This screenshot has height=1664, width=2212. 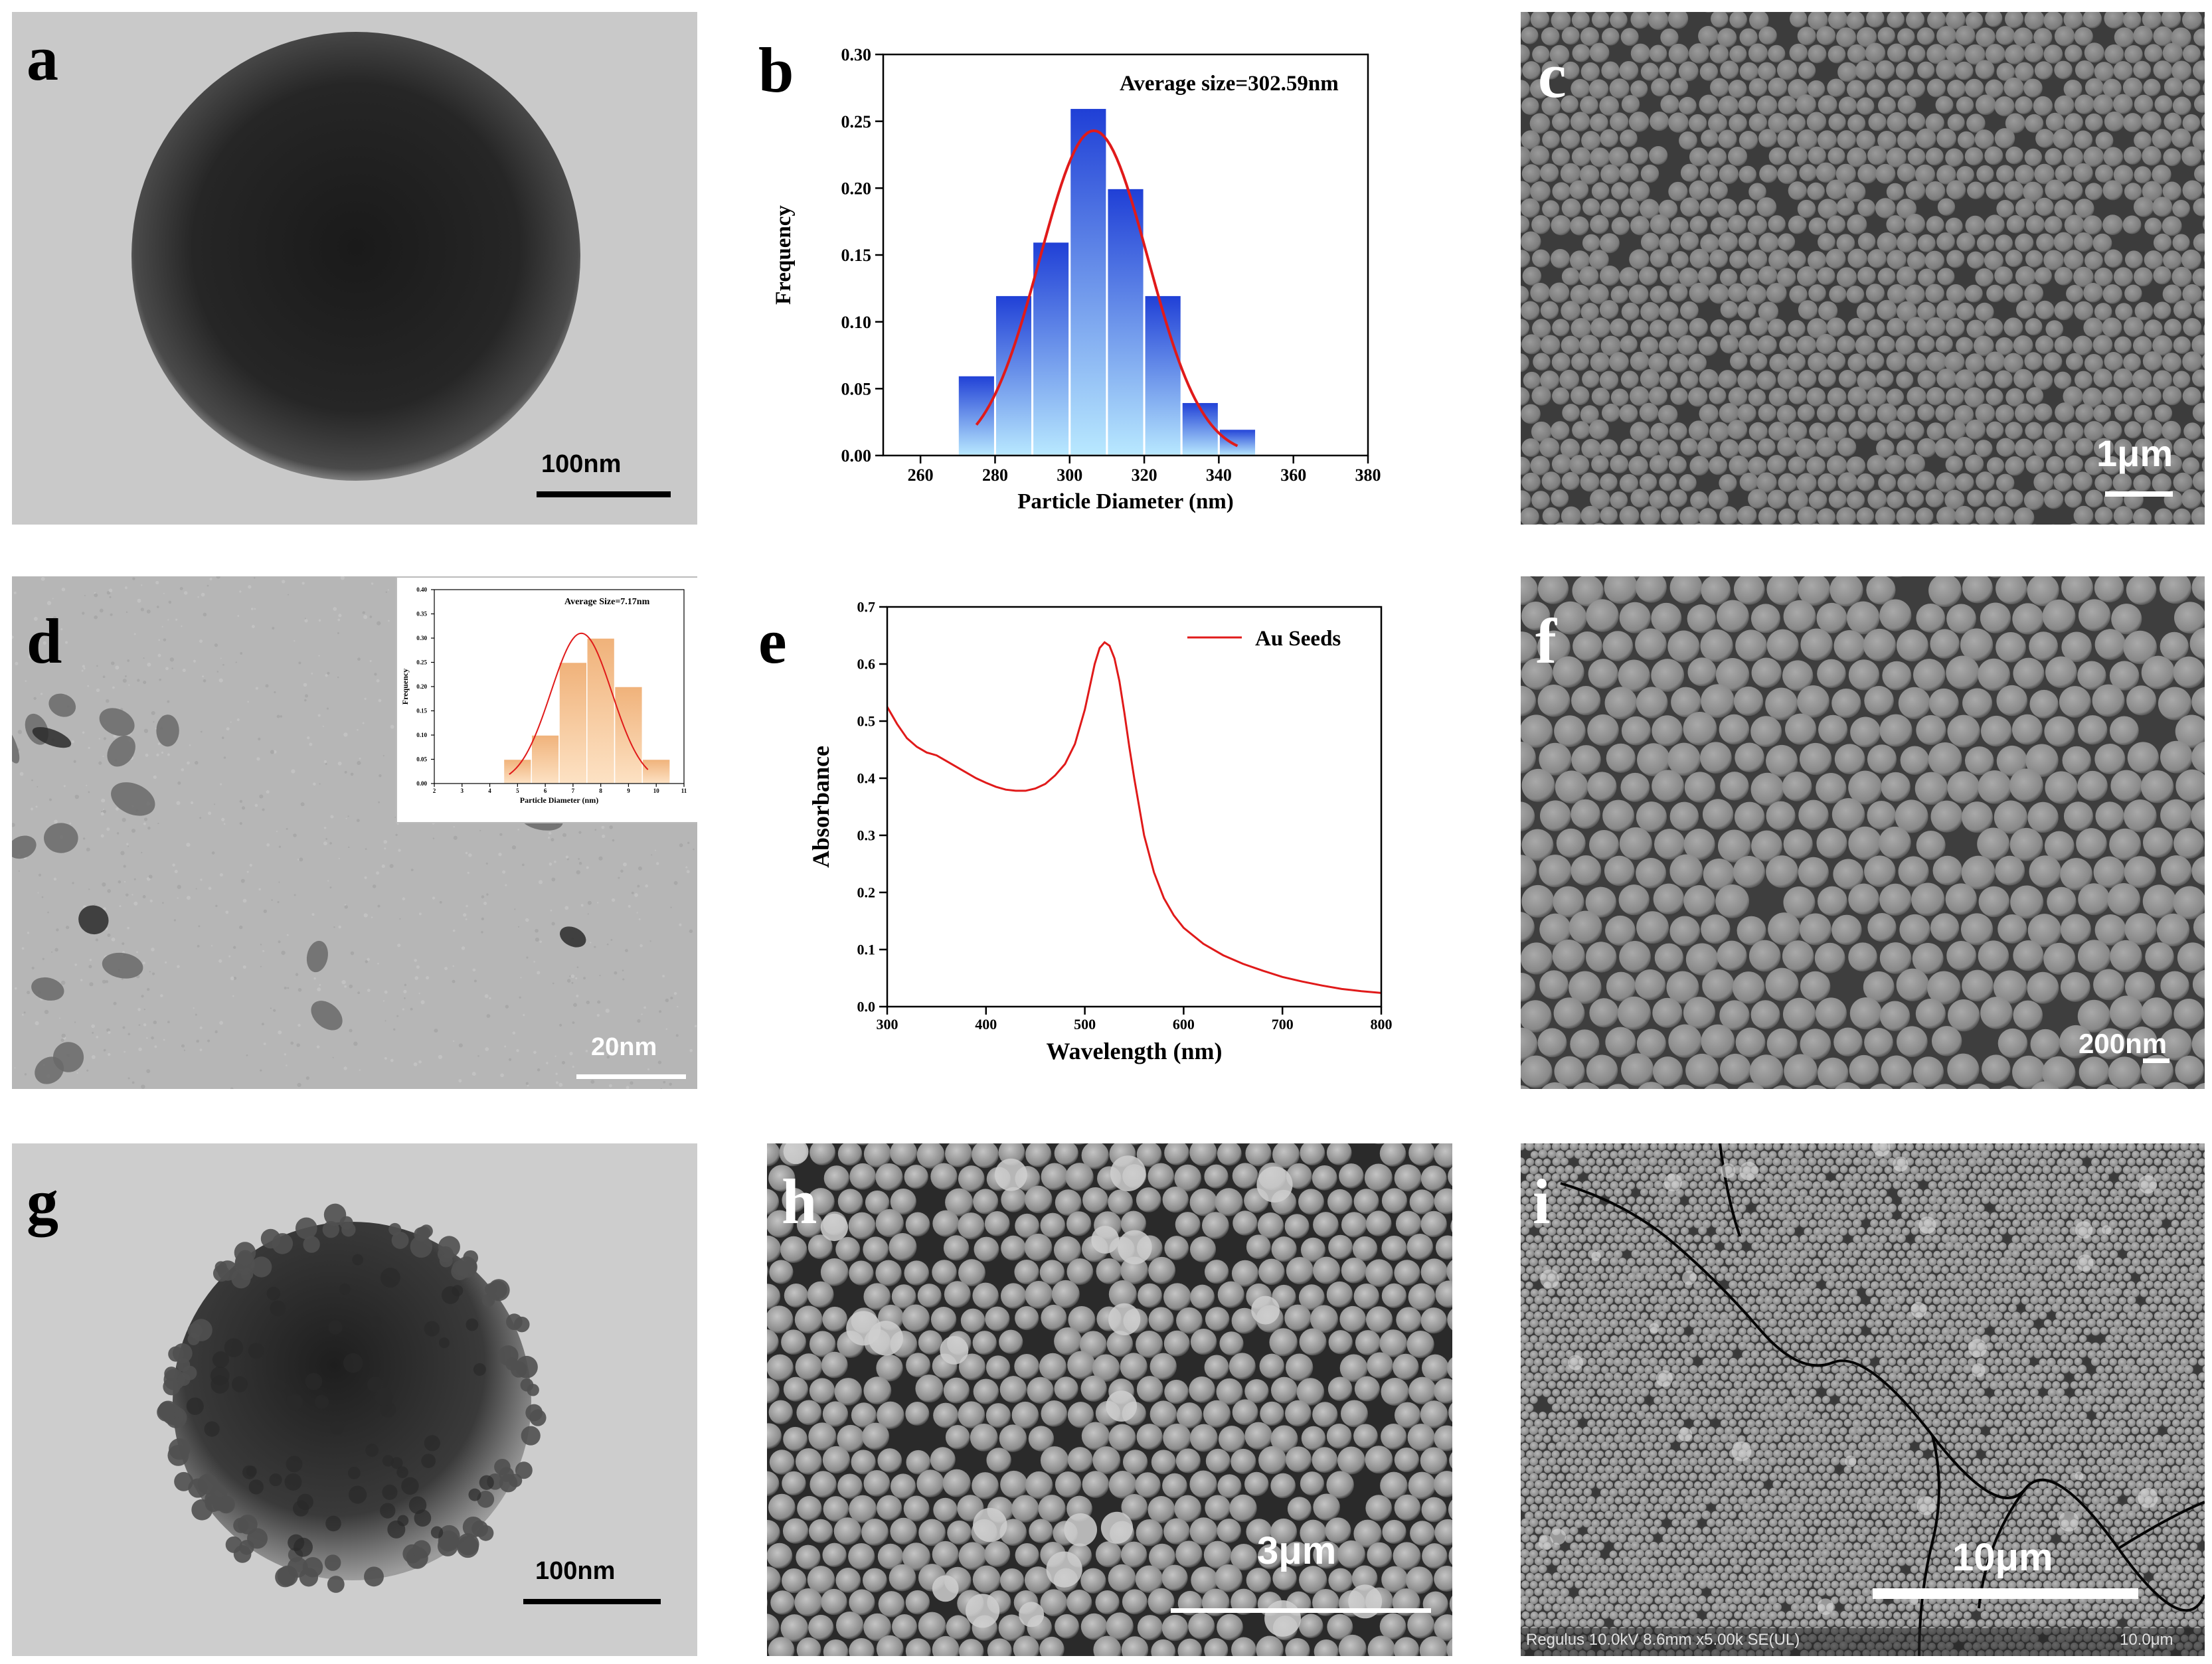 What do you see at coordinates (1552, 75) in the screenshot?
I see `panel-label: c` at bounding box center [1552, 75].